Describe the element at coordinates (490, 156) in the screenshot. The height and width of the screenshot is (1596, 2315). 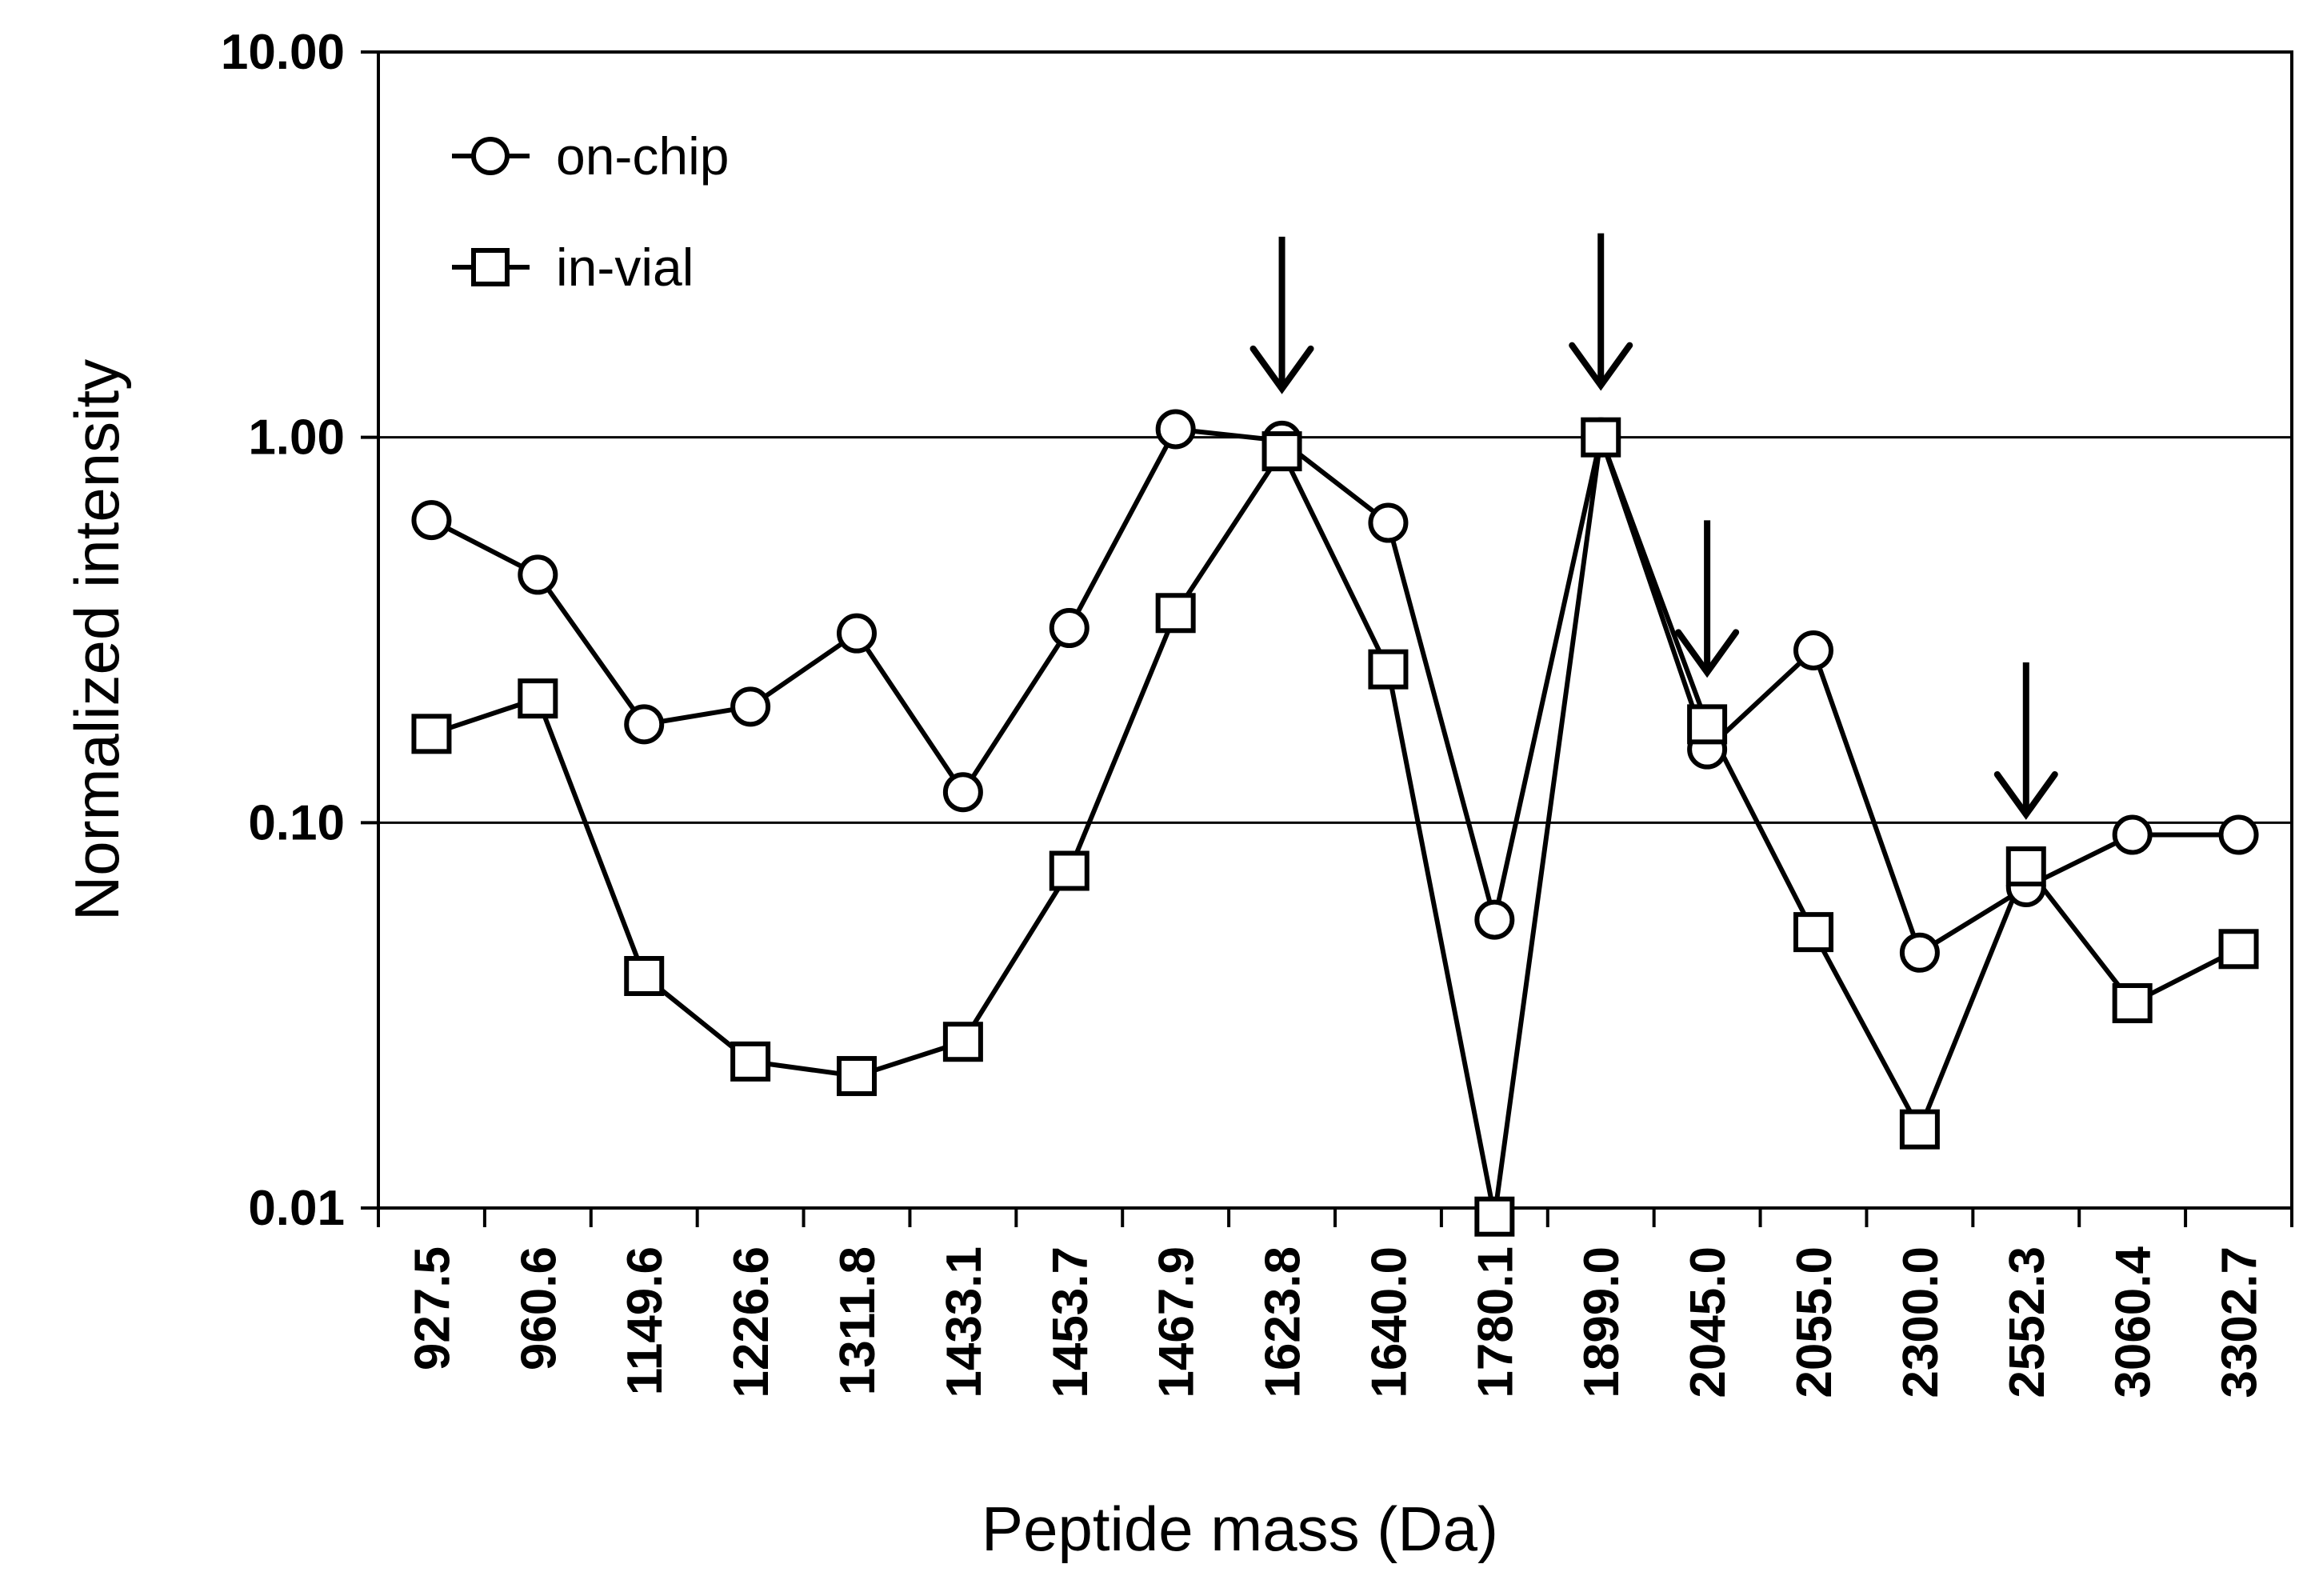
I see `legend-on-chip-marker-circle` at that location.